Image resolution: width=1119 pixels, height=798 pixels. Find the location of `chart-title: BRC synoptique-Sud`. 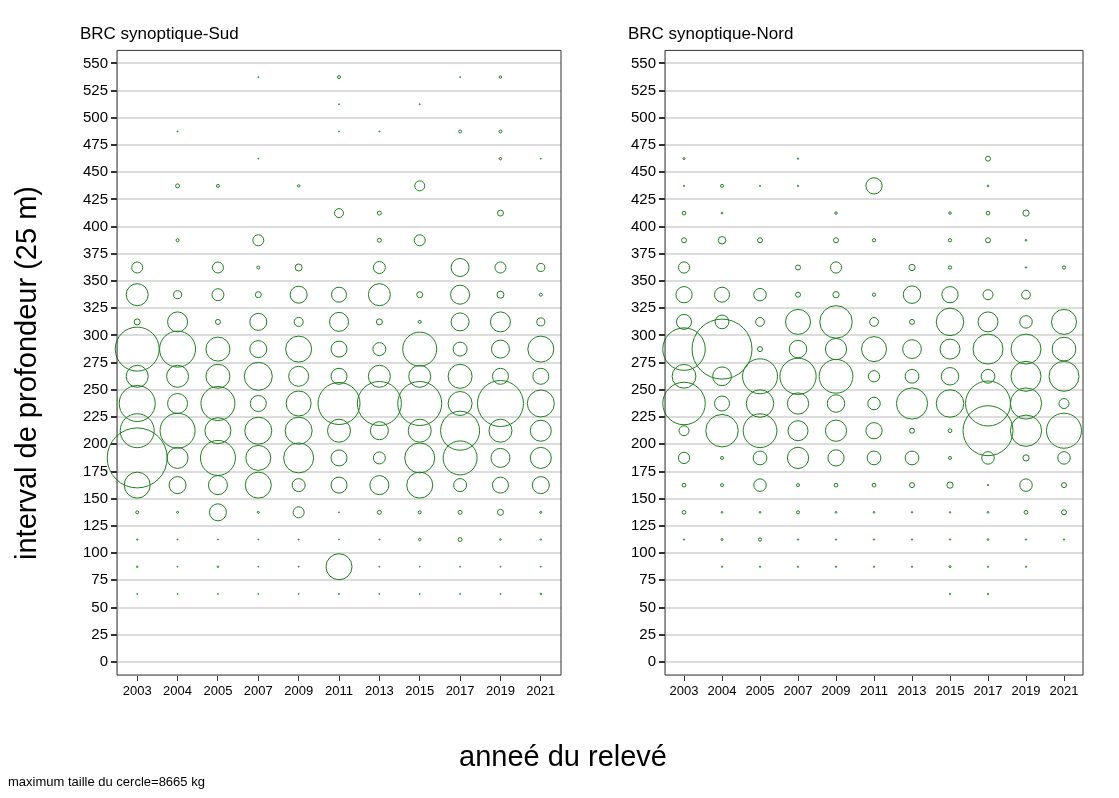

chart-title: BRC synoptique-Sud is located at coordinates (159, 33).